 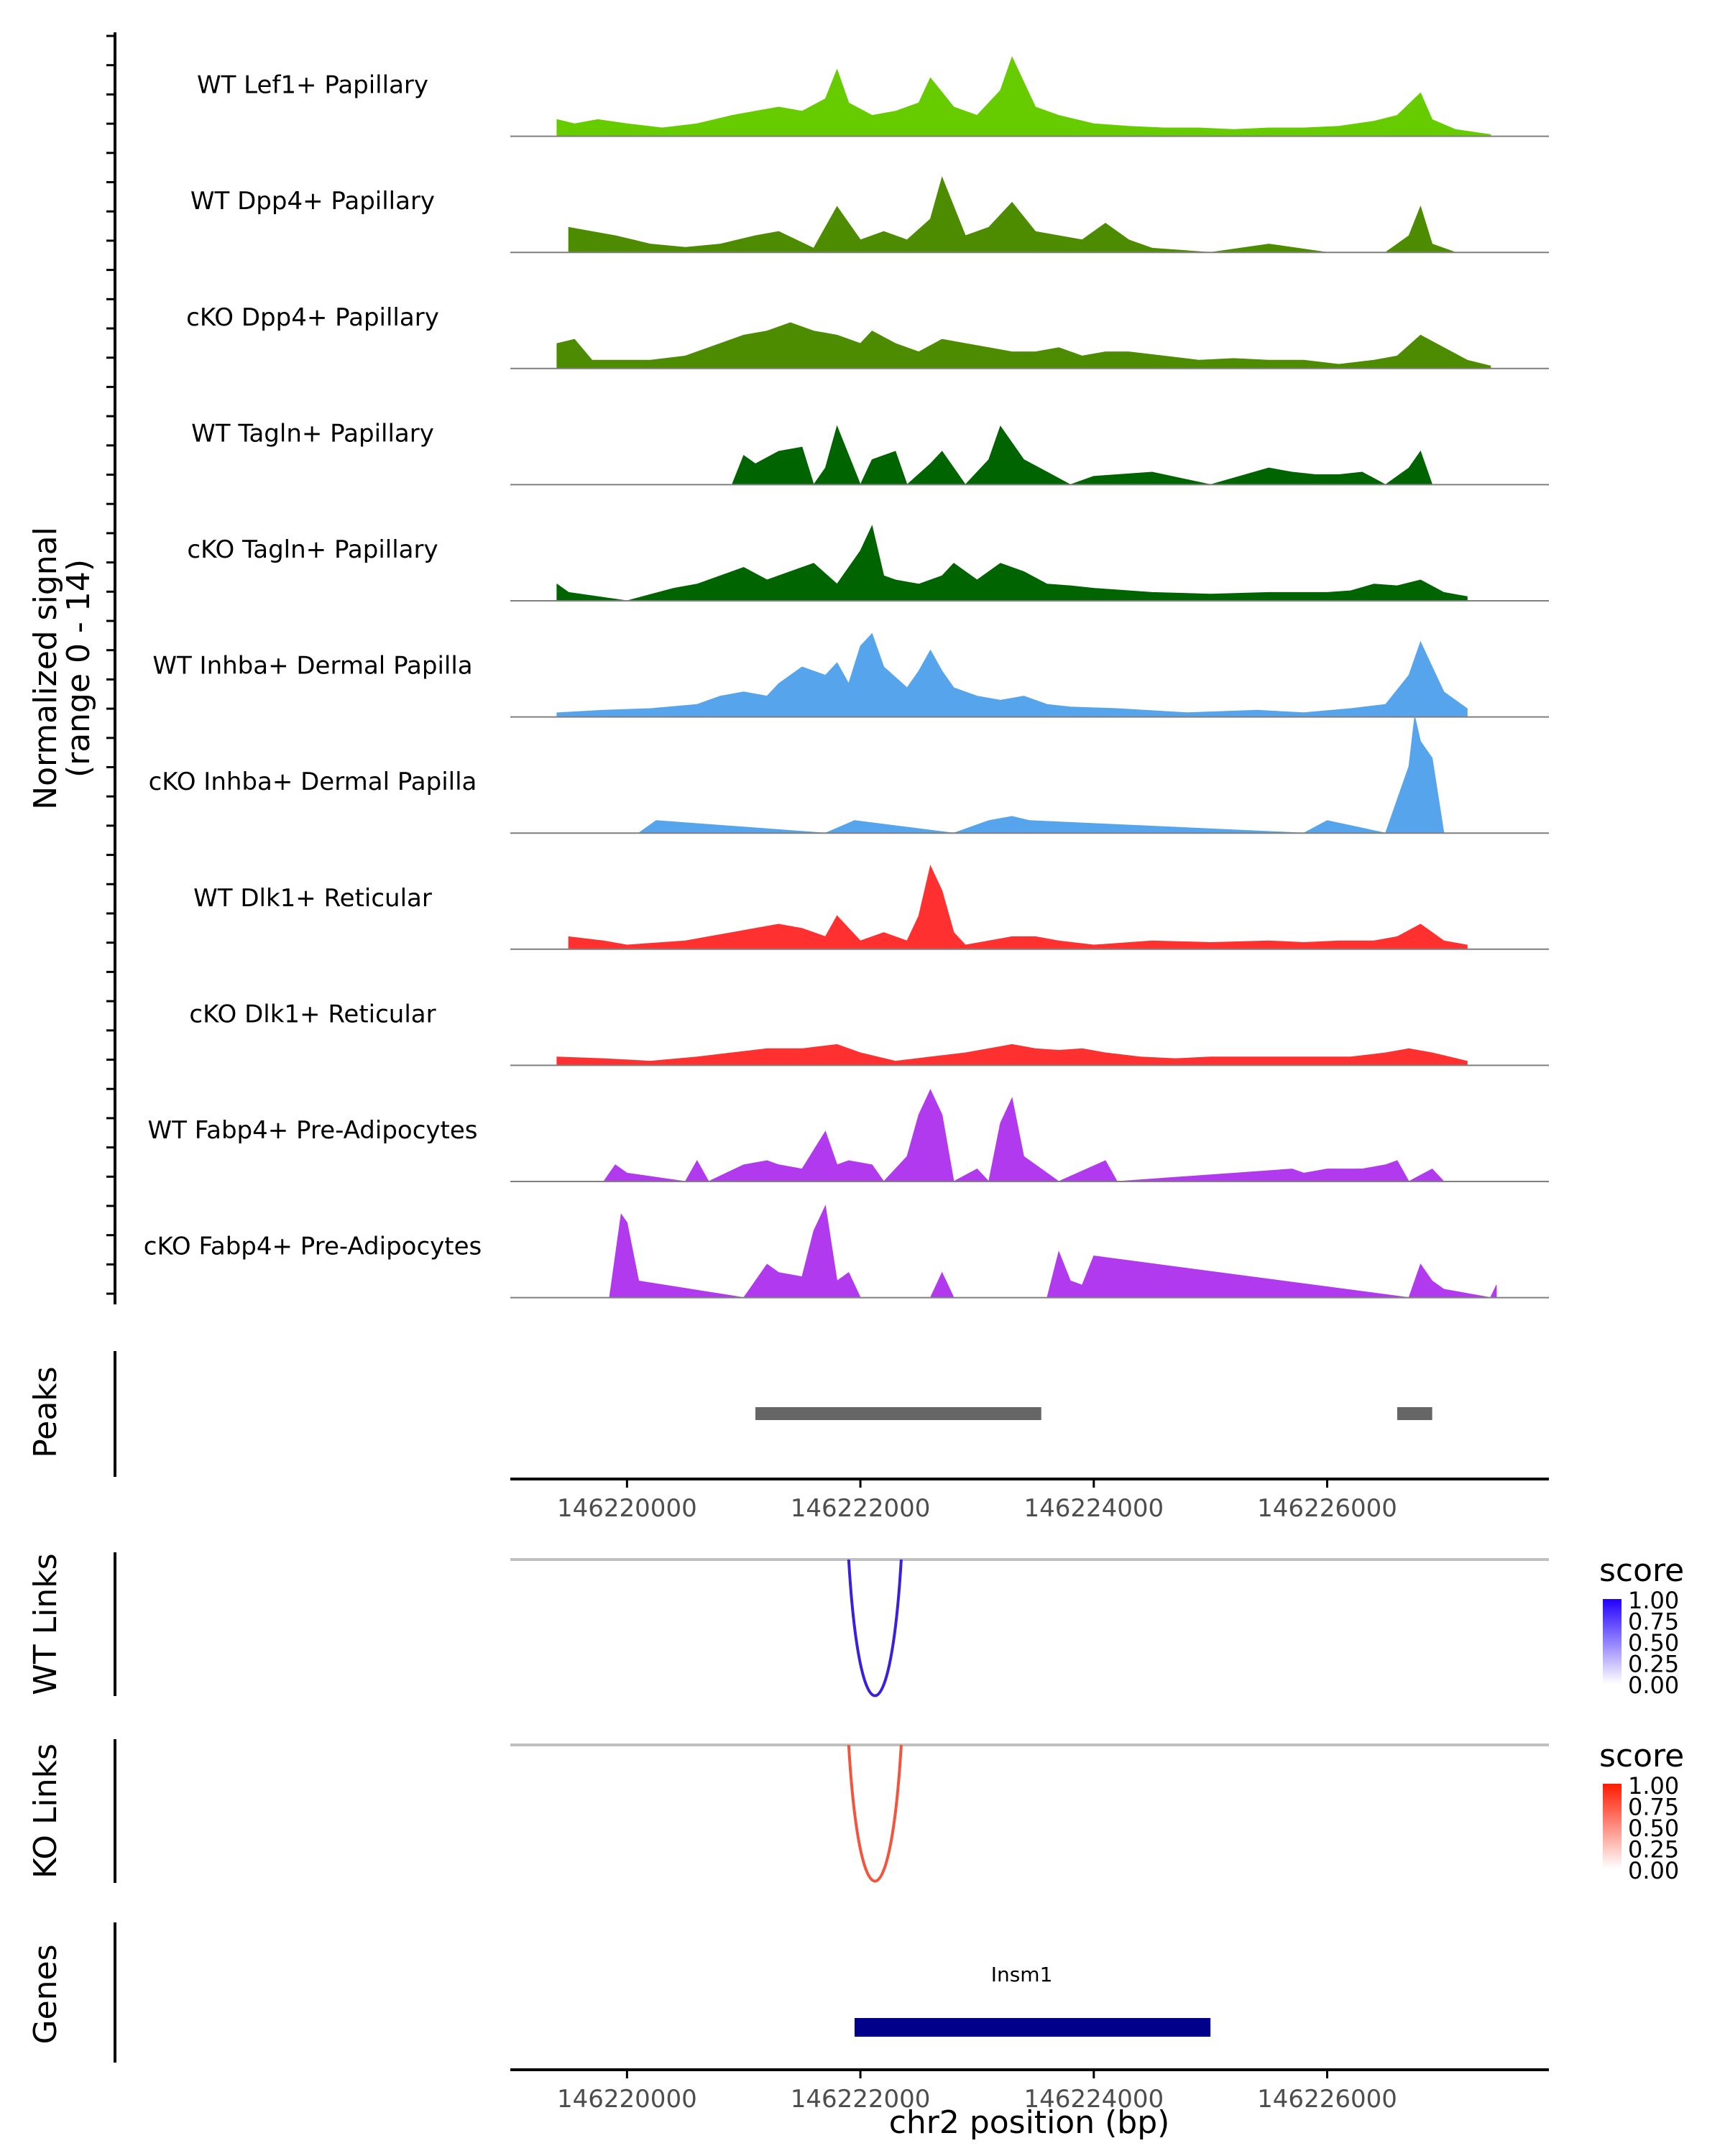 I want to click on ko-legend-title: score, so click(x=1641, y=1756).